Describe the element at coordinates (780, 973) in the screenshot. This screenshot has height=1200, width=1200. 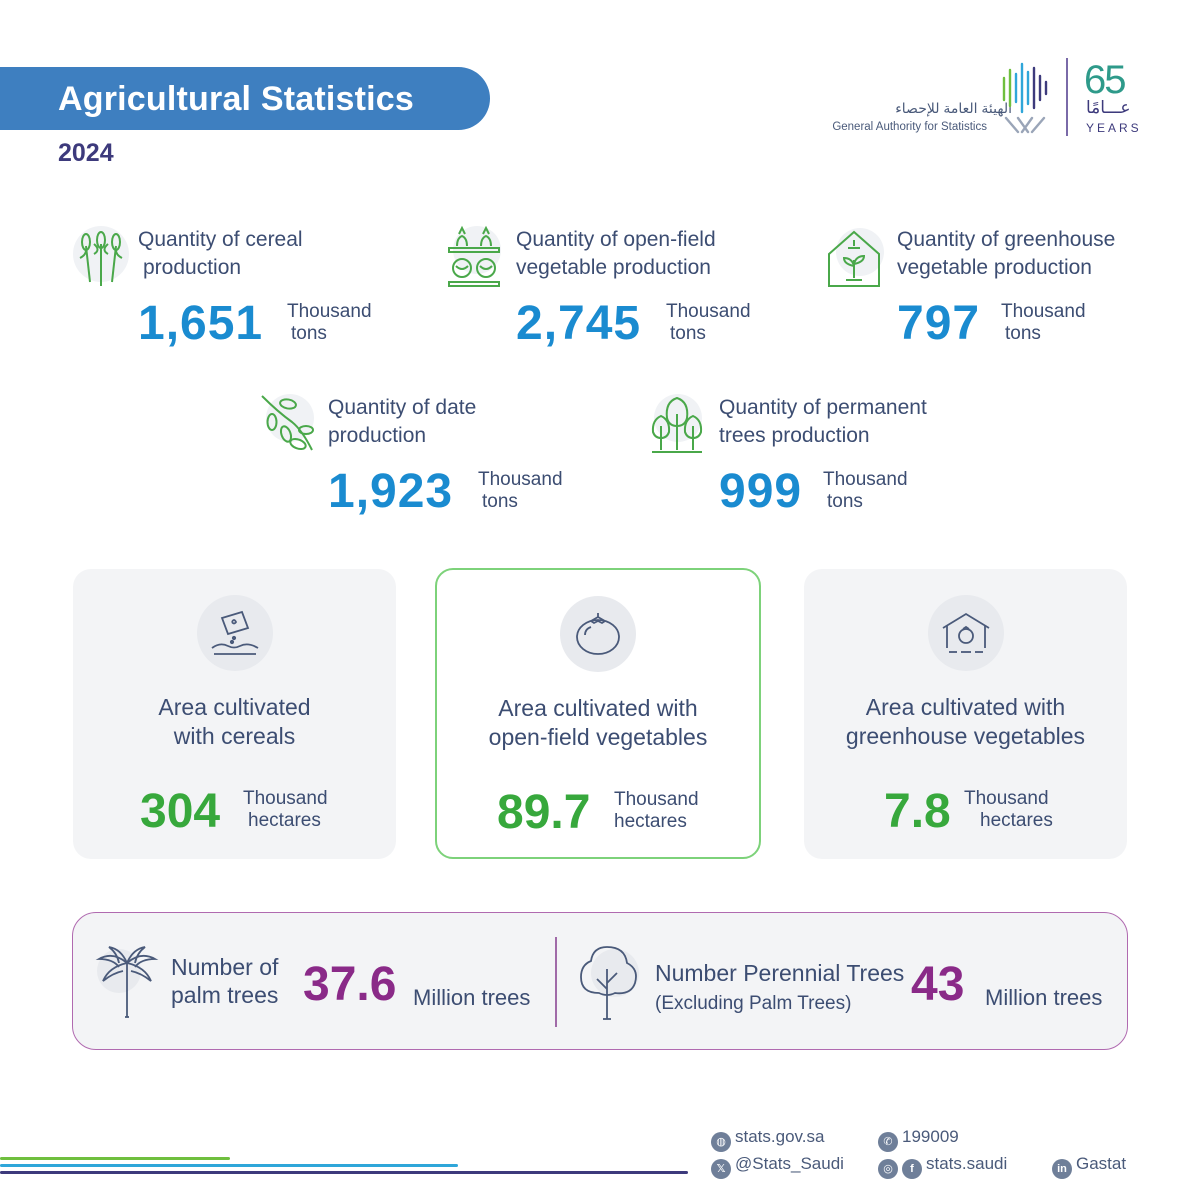
I see `trees-label: Number Perennial Trees` at that location.